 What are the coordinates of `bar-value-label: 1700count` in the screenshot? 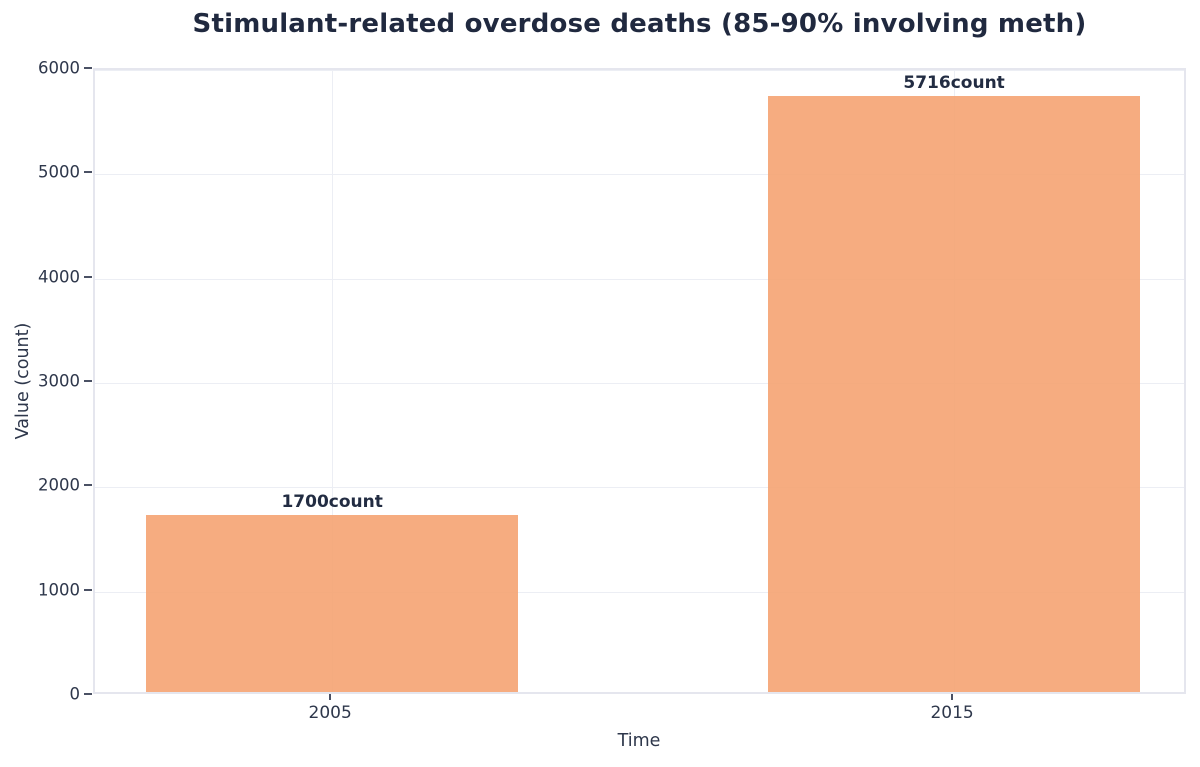 It's located at (332, 501).